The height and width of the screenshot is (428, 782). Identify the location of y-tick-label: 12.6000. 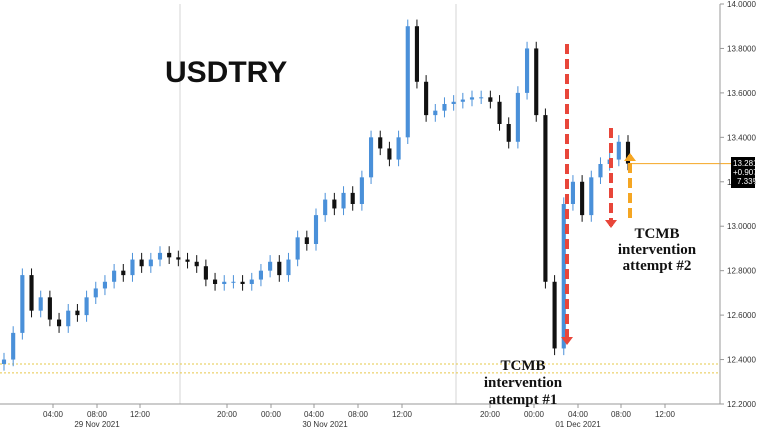
(741, 315).